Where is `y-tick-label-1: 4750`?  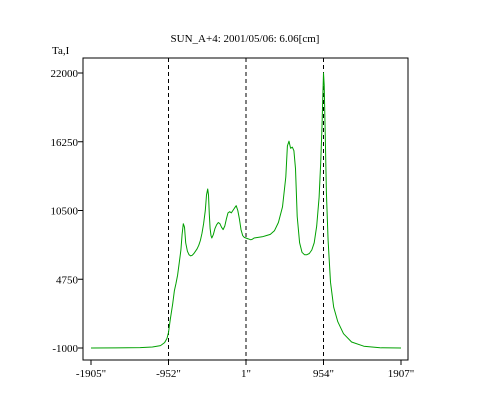
y-tick-label-1: 4750 is located at coordinates (67, 280).